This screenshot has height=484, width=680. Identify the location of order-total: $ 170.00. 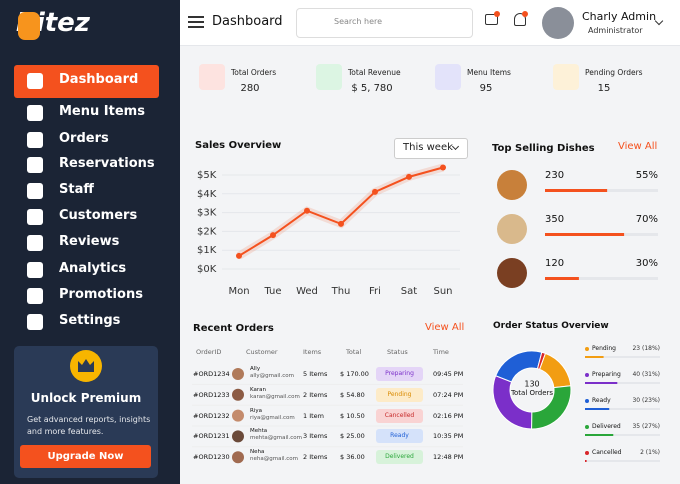
(354, 374).